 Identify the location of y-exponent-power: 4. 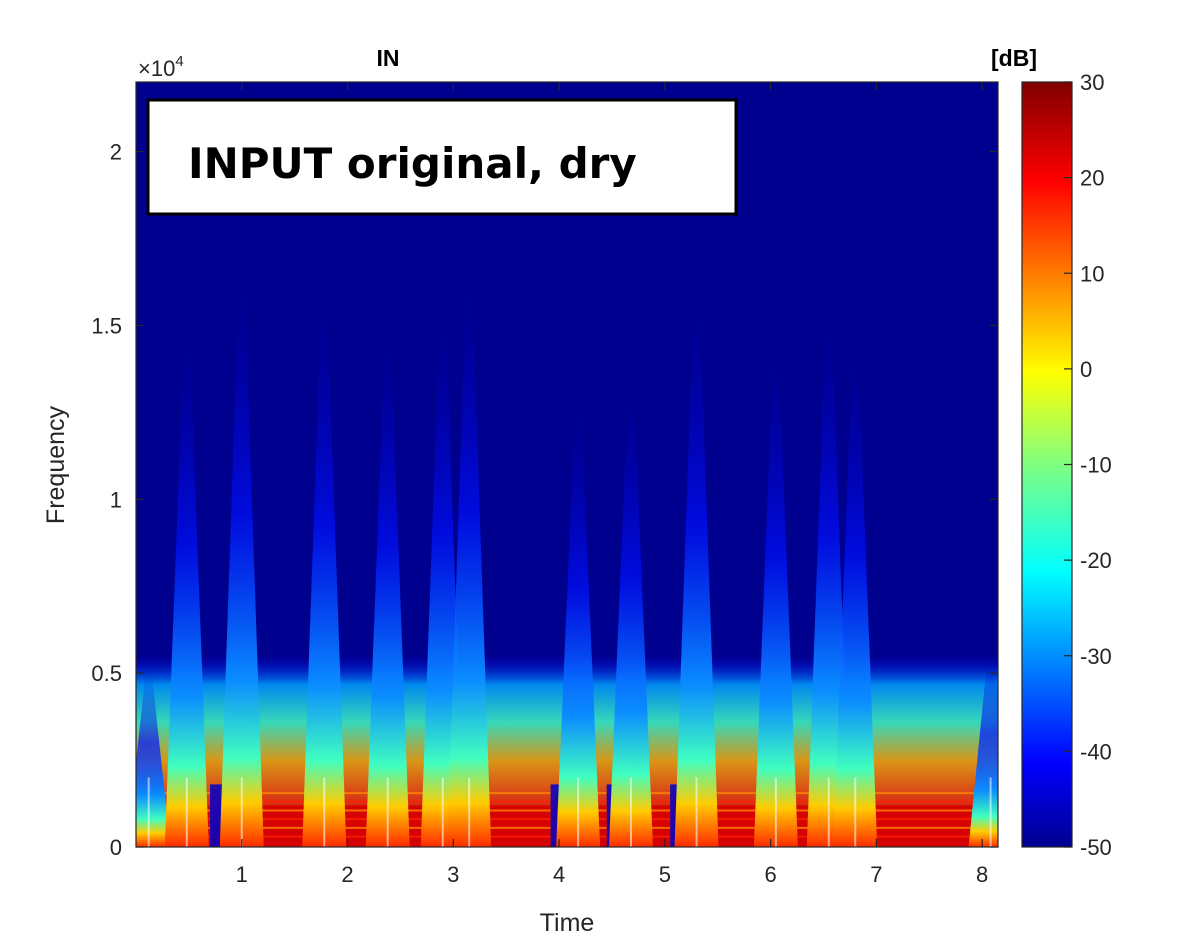
(179, 61).